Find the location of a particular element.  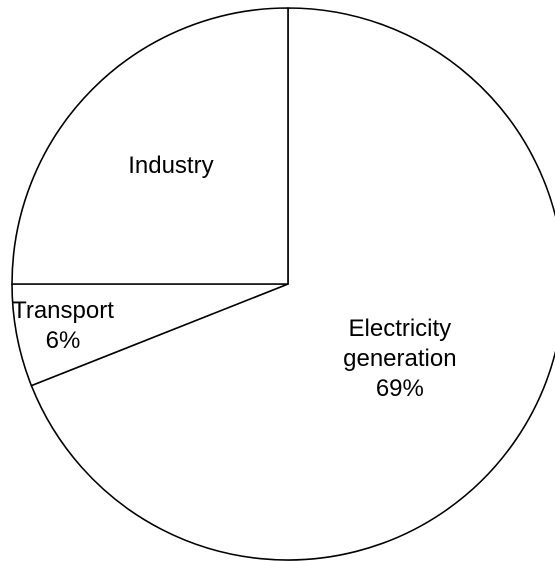

label-line: Industry is located at coordinates (170, 165).